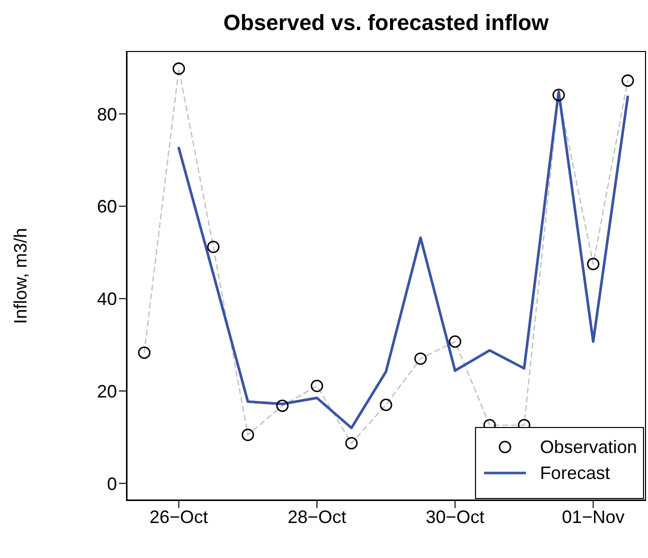 The height and width of the screenshot is (558, 648). Describe the element at coordinates (455, 516) in the screenshot. I see `x-tick-label: 30−Oct` at that location.